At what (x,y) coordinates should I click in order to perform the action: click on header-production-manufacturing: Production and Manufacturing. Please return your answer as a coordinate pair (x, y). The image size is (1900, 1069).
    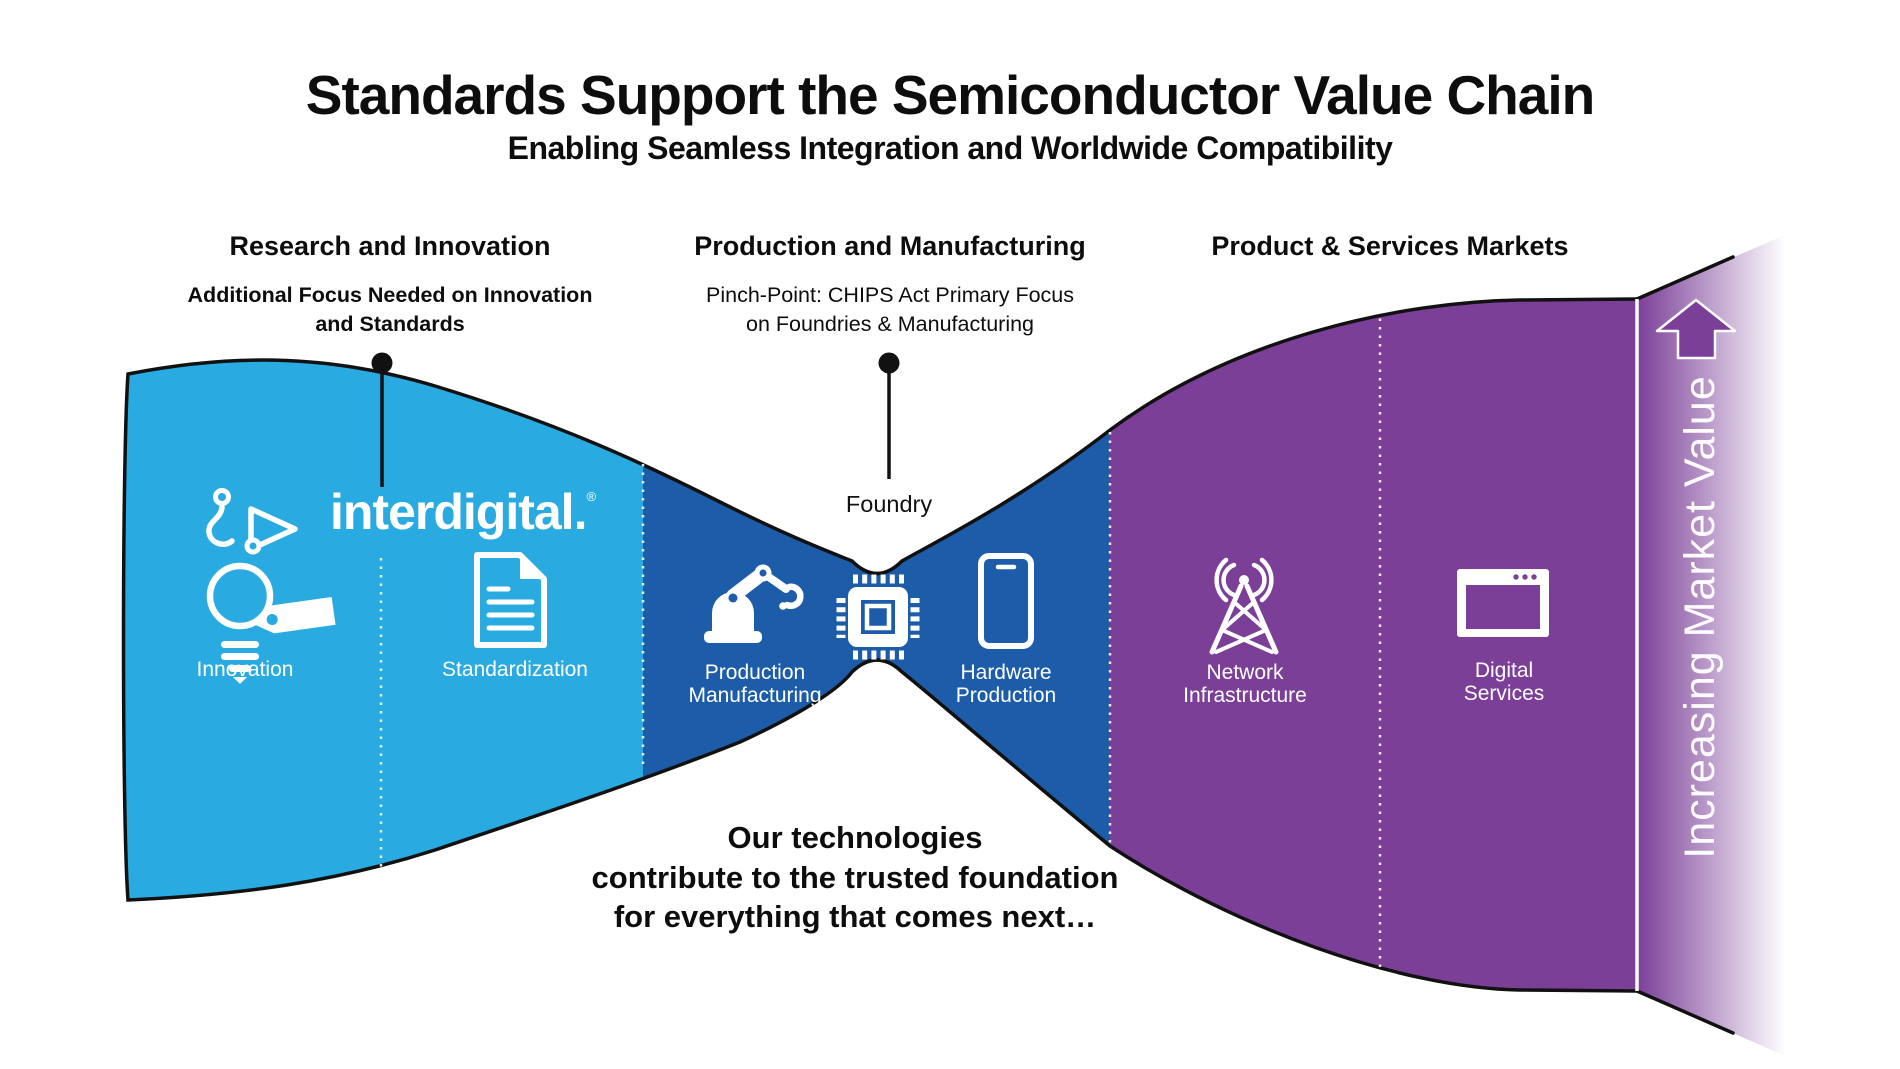
    Looking at the image, I should click on (890, 246).